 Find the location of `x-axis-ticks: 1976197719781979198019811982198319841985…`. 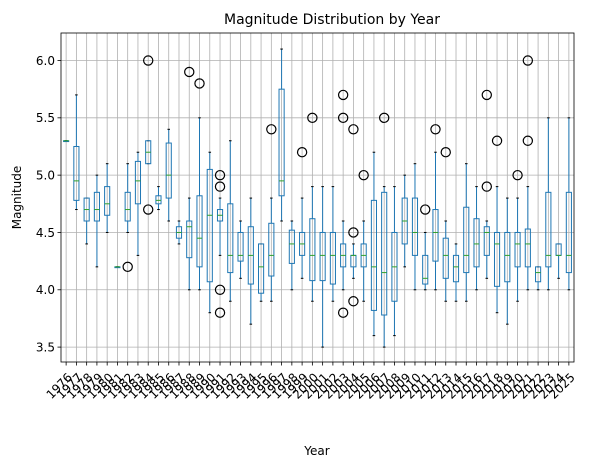

x-axis-ticks: 1976197719781979198019811982198319841985… is located at coordinates (311, 382).